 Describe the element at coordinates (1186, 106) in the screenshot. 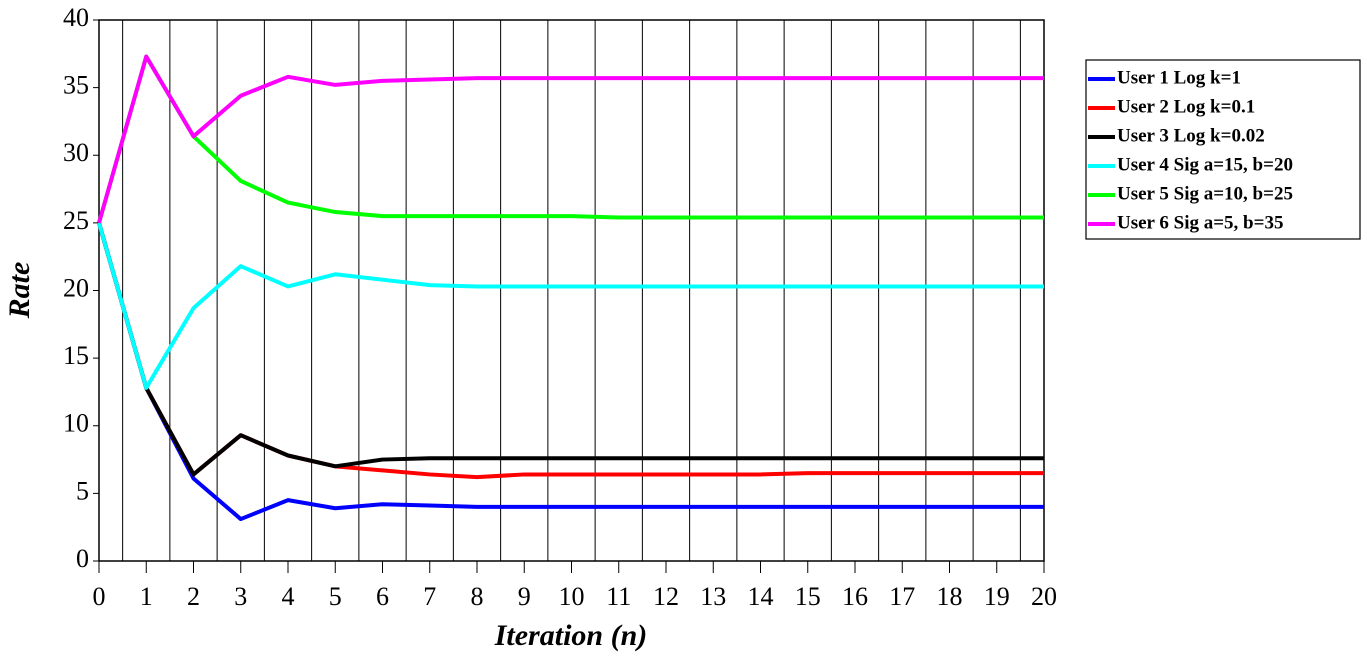

I see `legend-label: User 2 Log k=0.1` at that location.